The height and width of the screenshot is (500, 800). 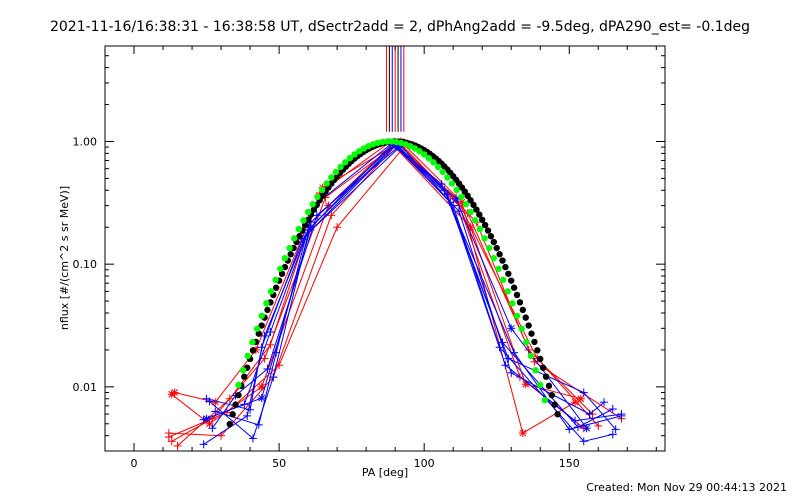 What do you see at coordinates (686, 487) in the screenshot?
I see `created-timestamp: Created: Mon Nov 29 00:44:13 2021` at bounding box center [686, 487].